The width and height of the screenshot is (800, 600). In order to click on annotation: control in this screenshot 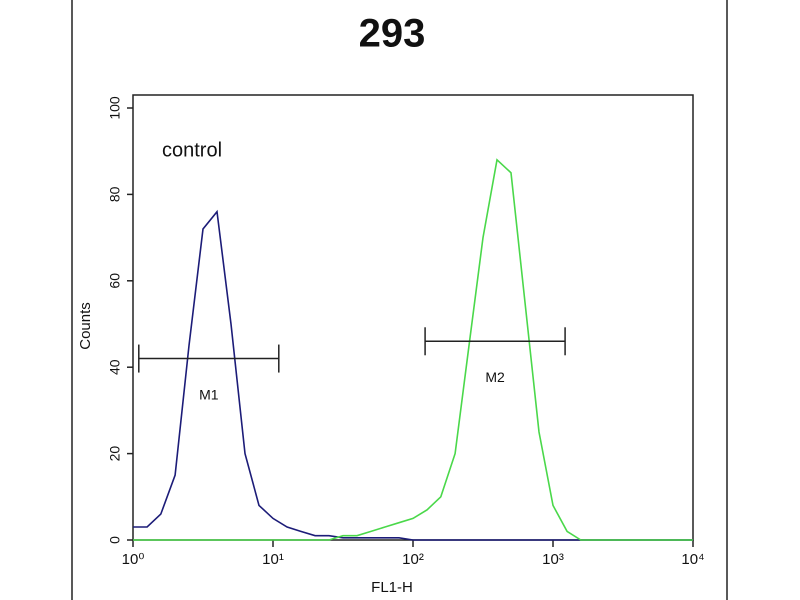, I will do `click(192, 150)`.